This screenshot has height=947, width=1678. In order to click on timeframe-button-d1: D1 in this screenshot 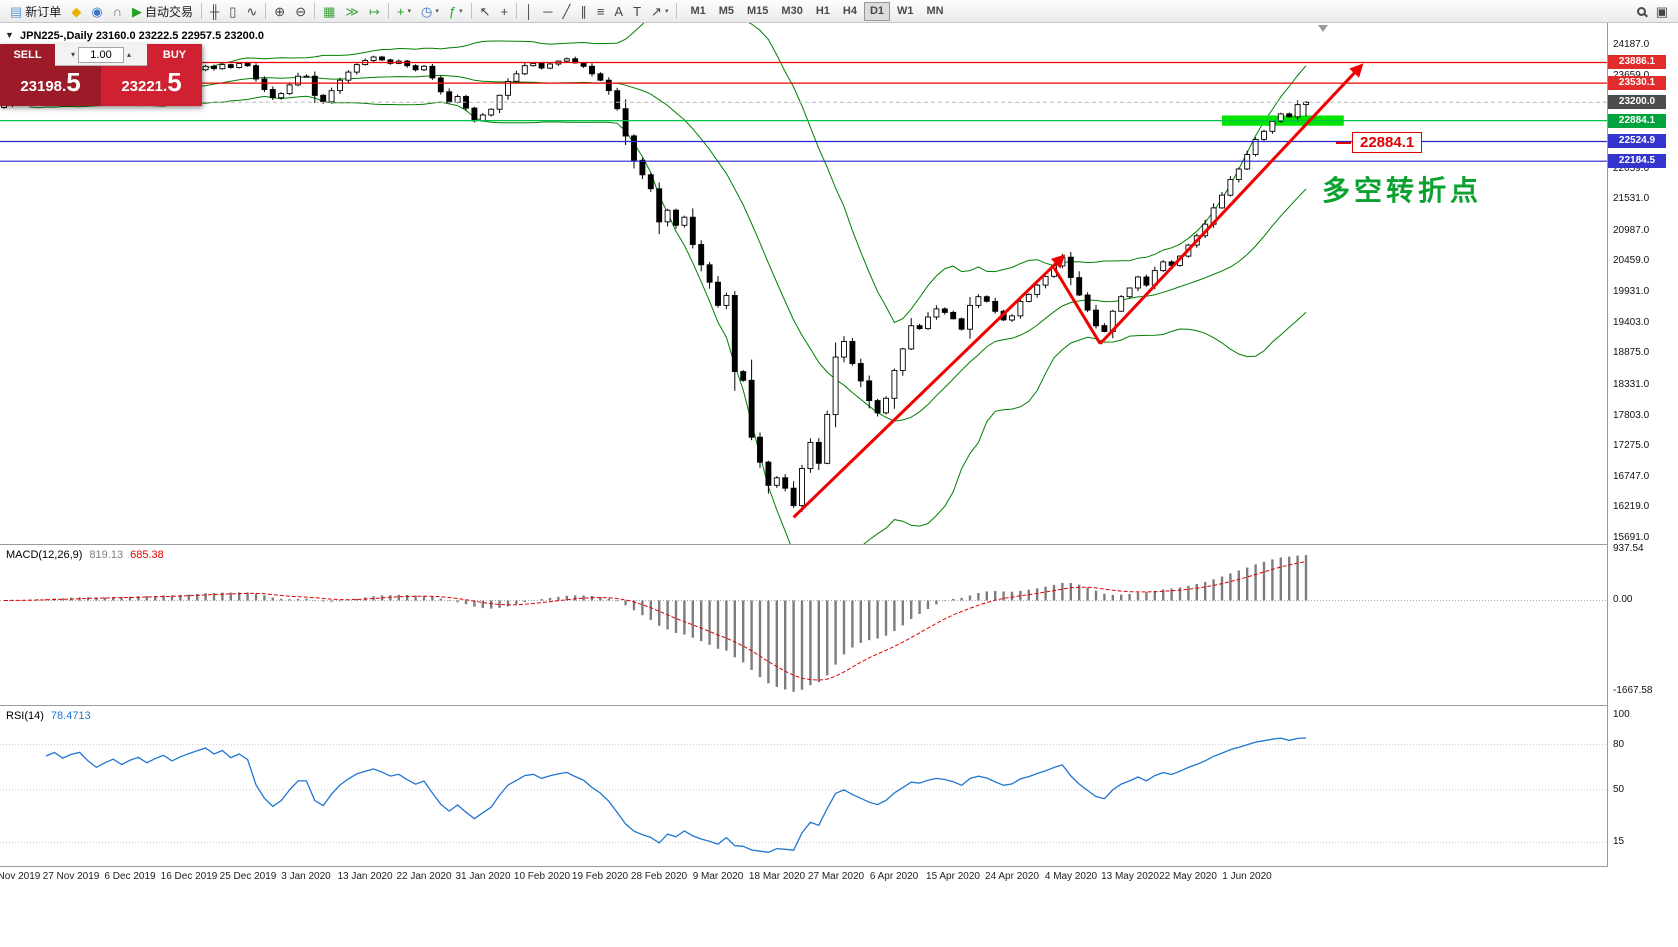, I will do `click(877, 11)`.